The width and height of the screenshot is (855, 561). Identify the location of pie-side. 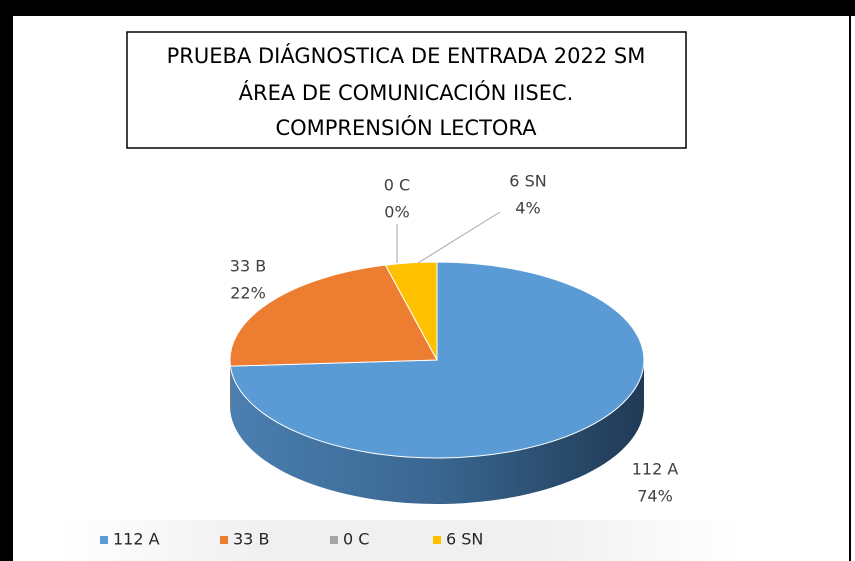
(437, 432).